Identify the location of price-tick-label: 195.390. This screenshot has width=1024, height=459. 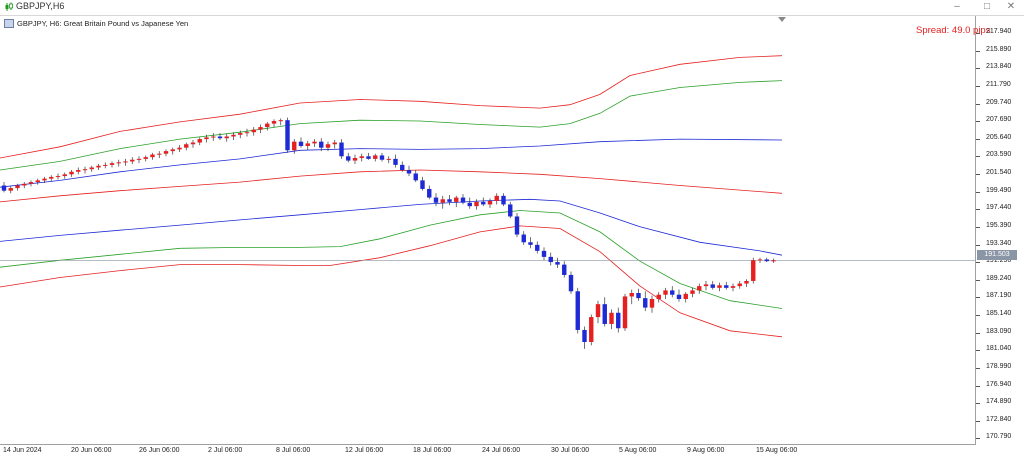
(999, 225).